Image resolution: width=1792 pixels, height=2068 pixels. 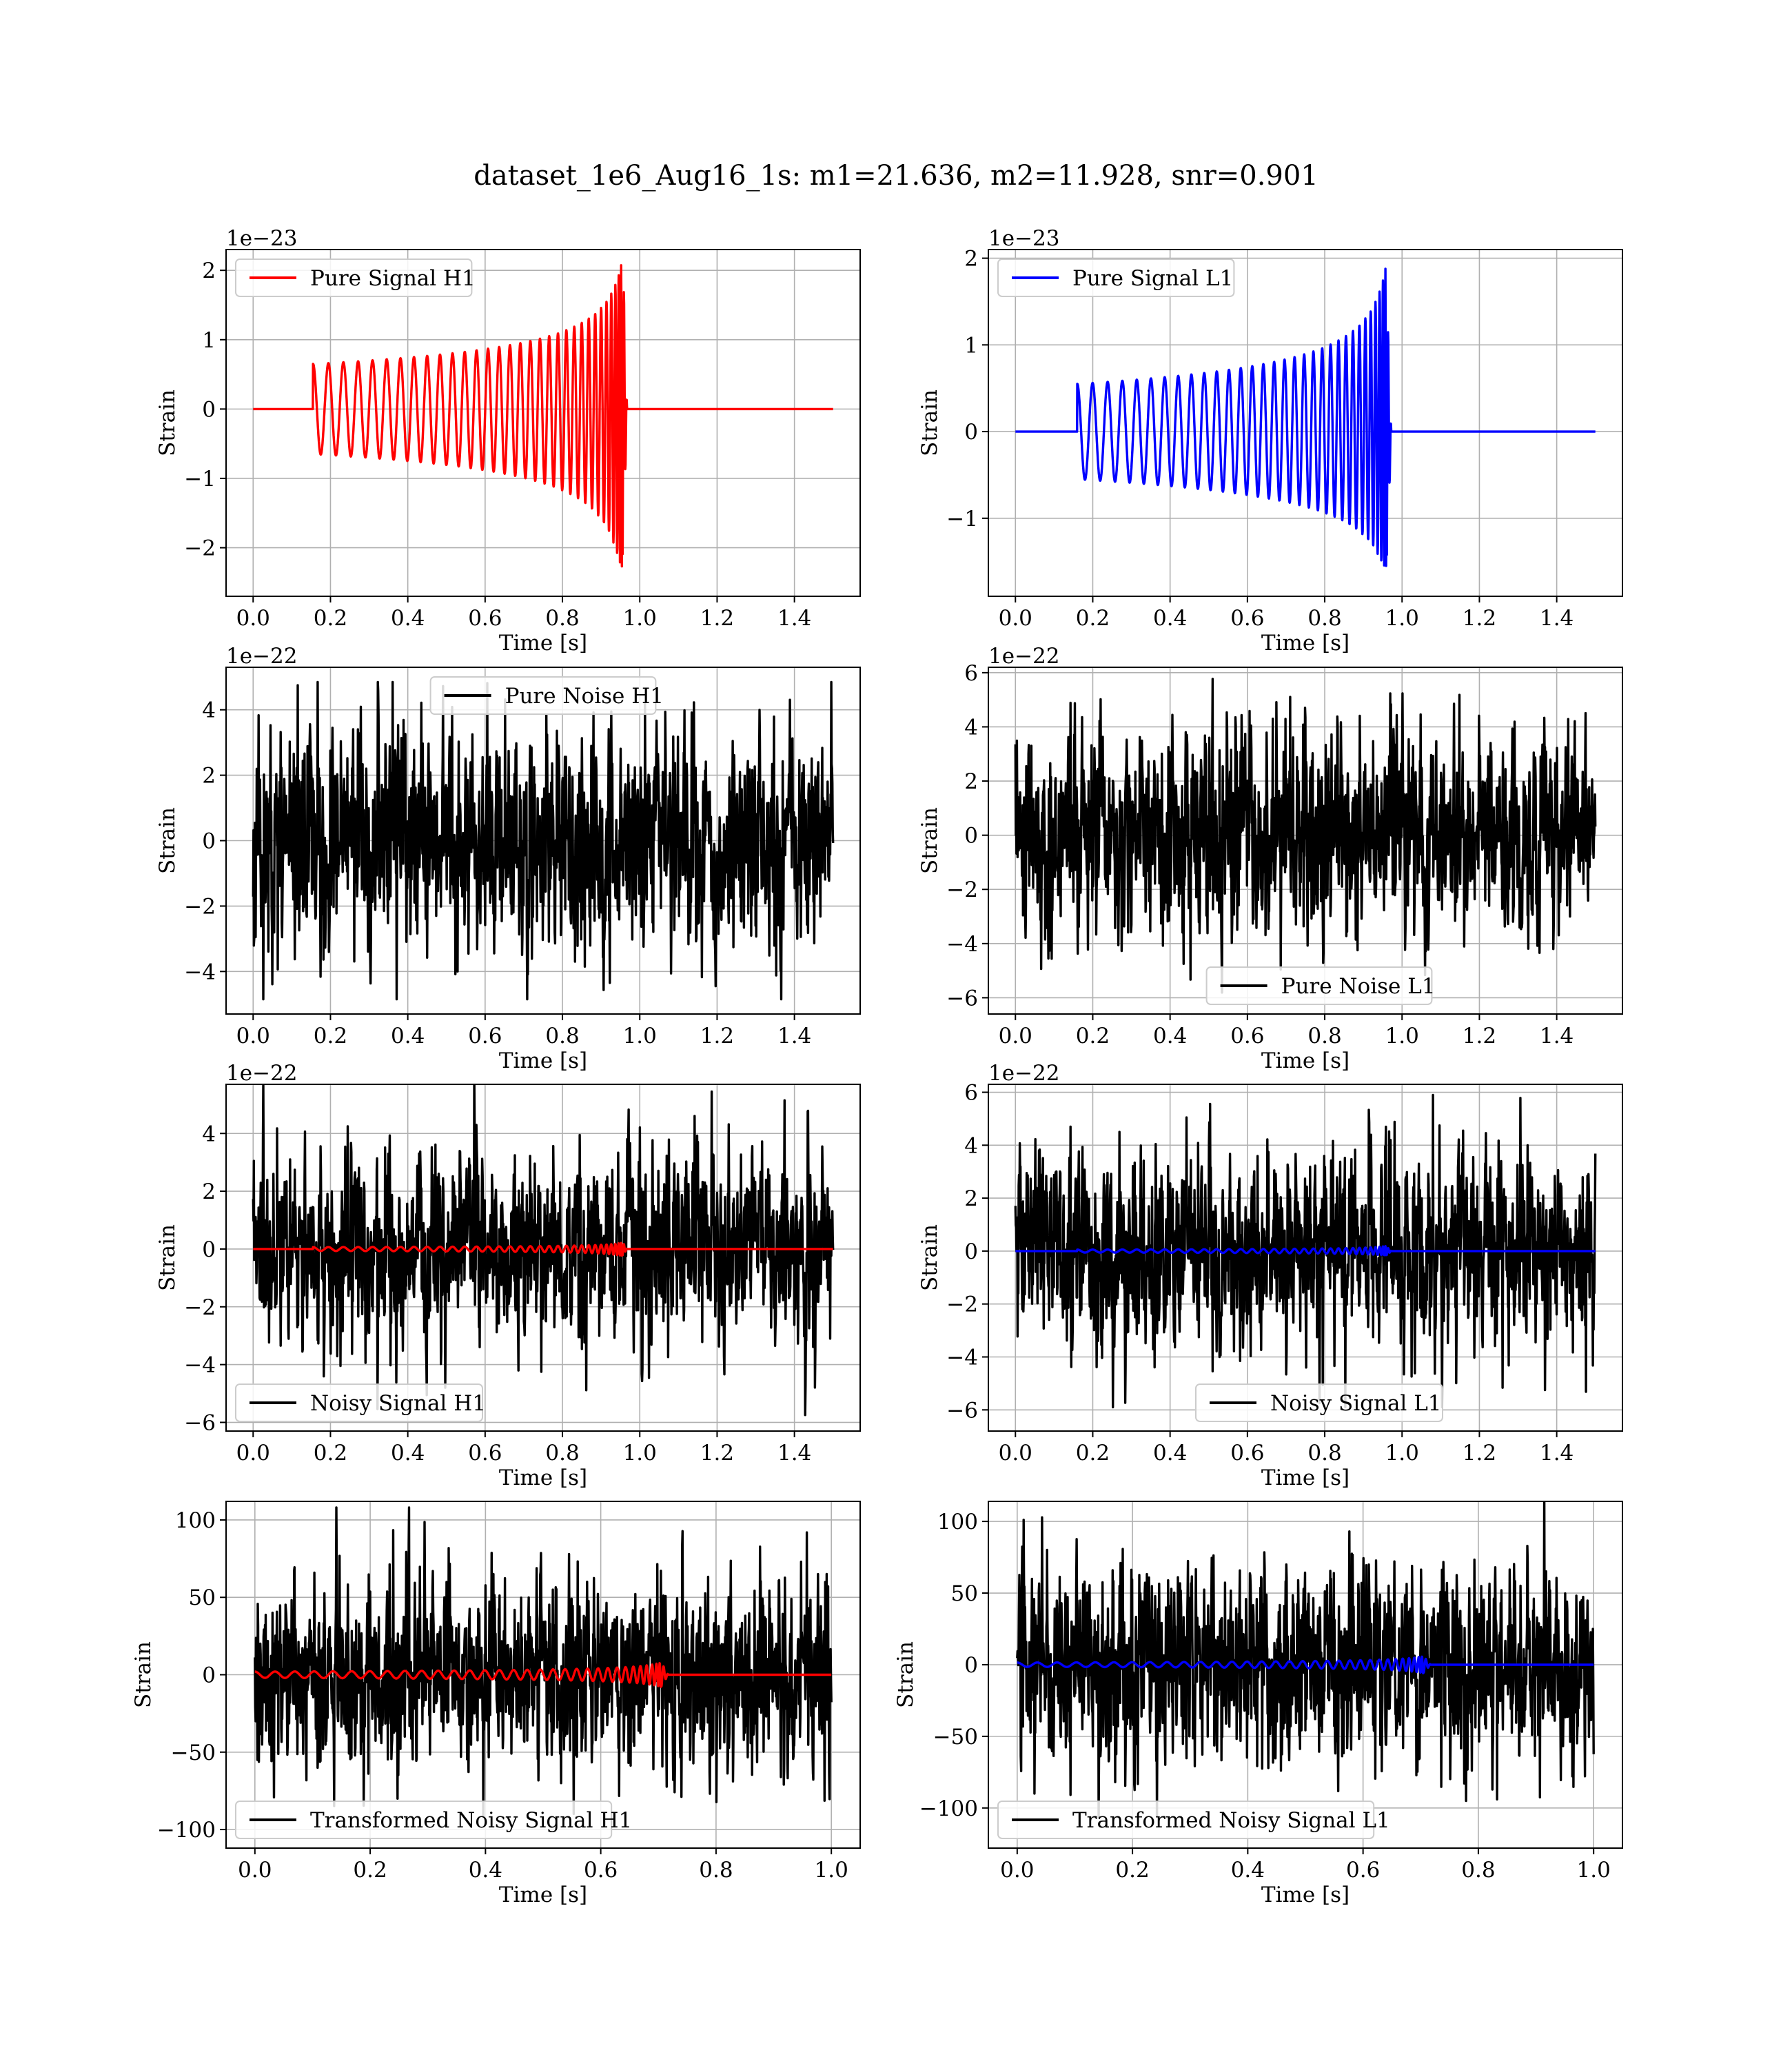 I want to click on legend: Pure Noise L1, so click(x=1320, y=985).